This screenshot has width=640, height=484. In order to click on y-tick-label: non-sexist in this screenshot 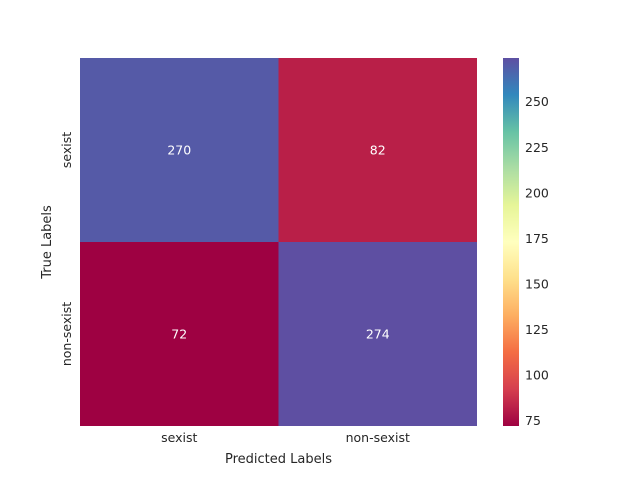, I will do `click(66, 334)`.